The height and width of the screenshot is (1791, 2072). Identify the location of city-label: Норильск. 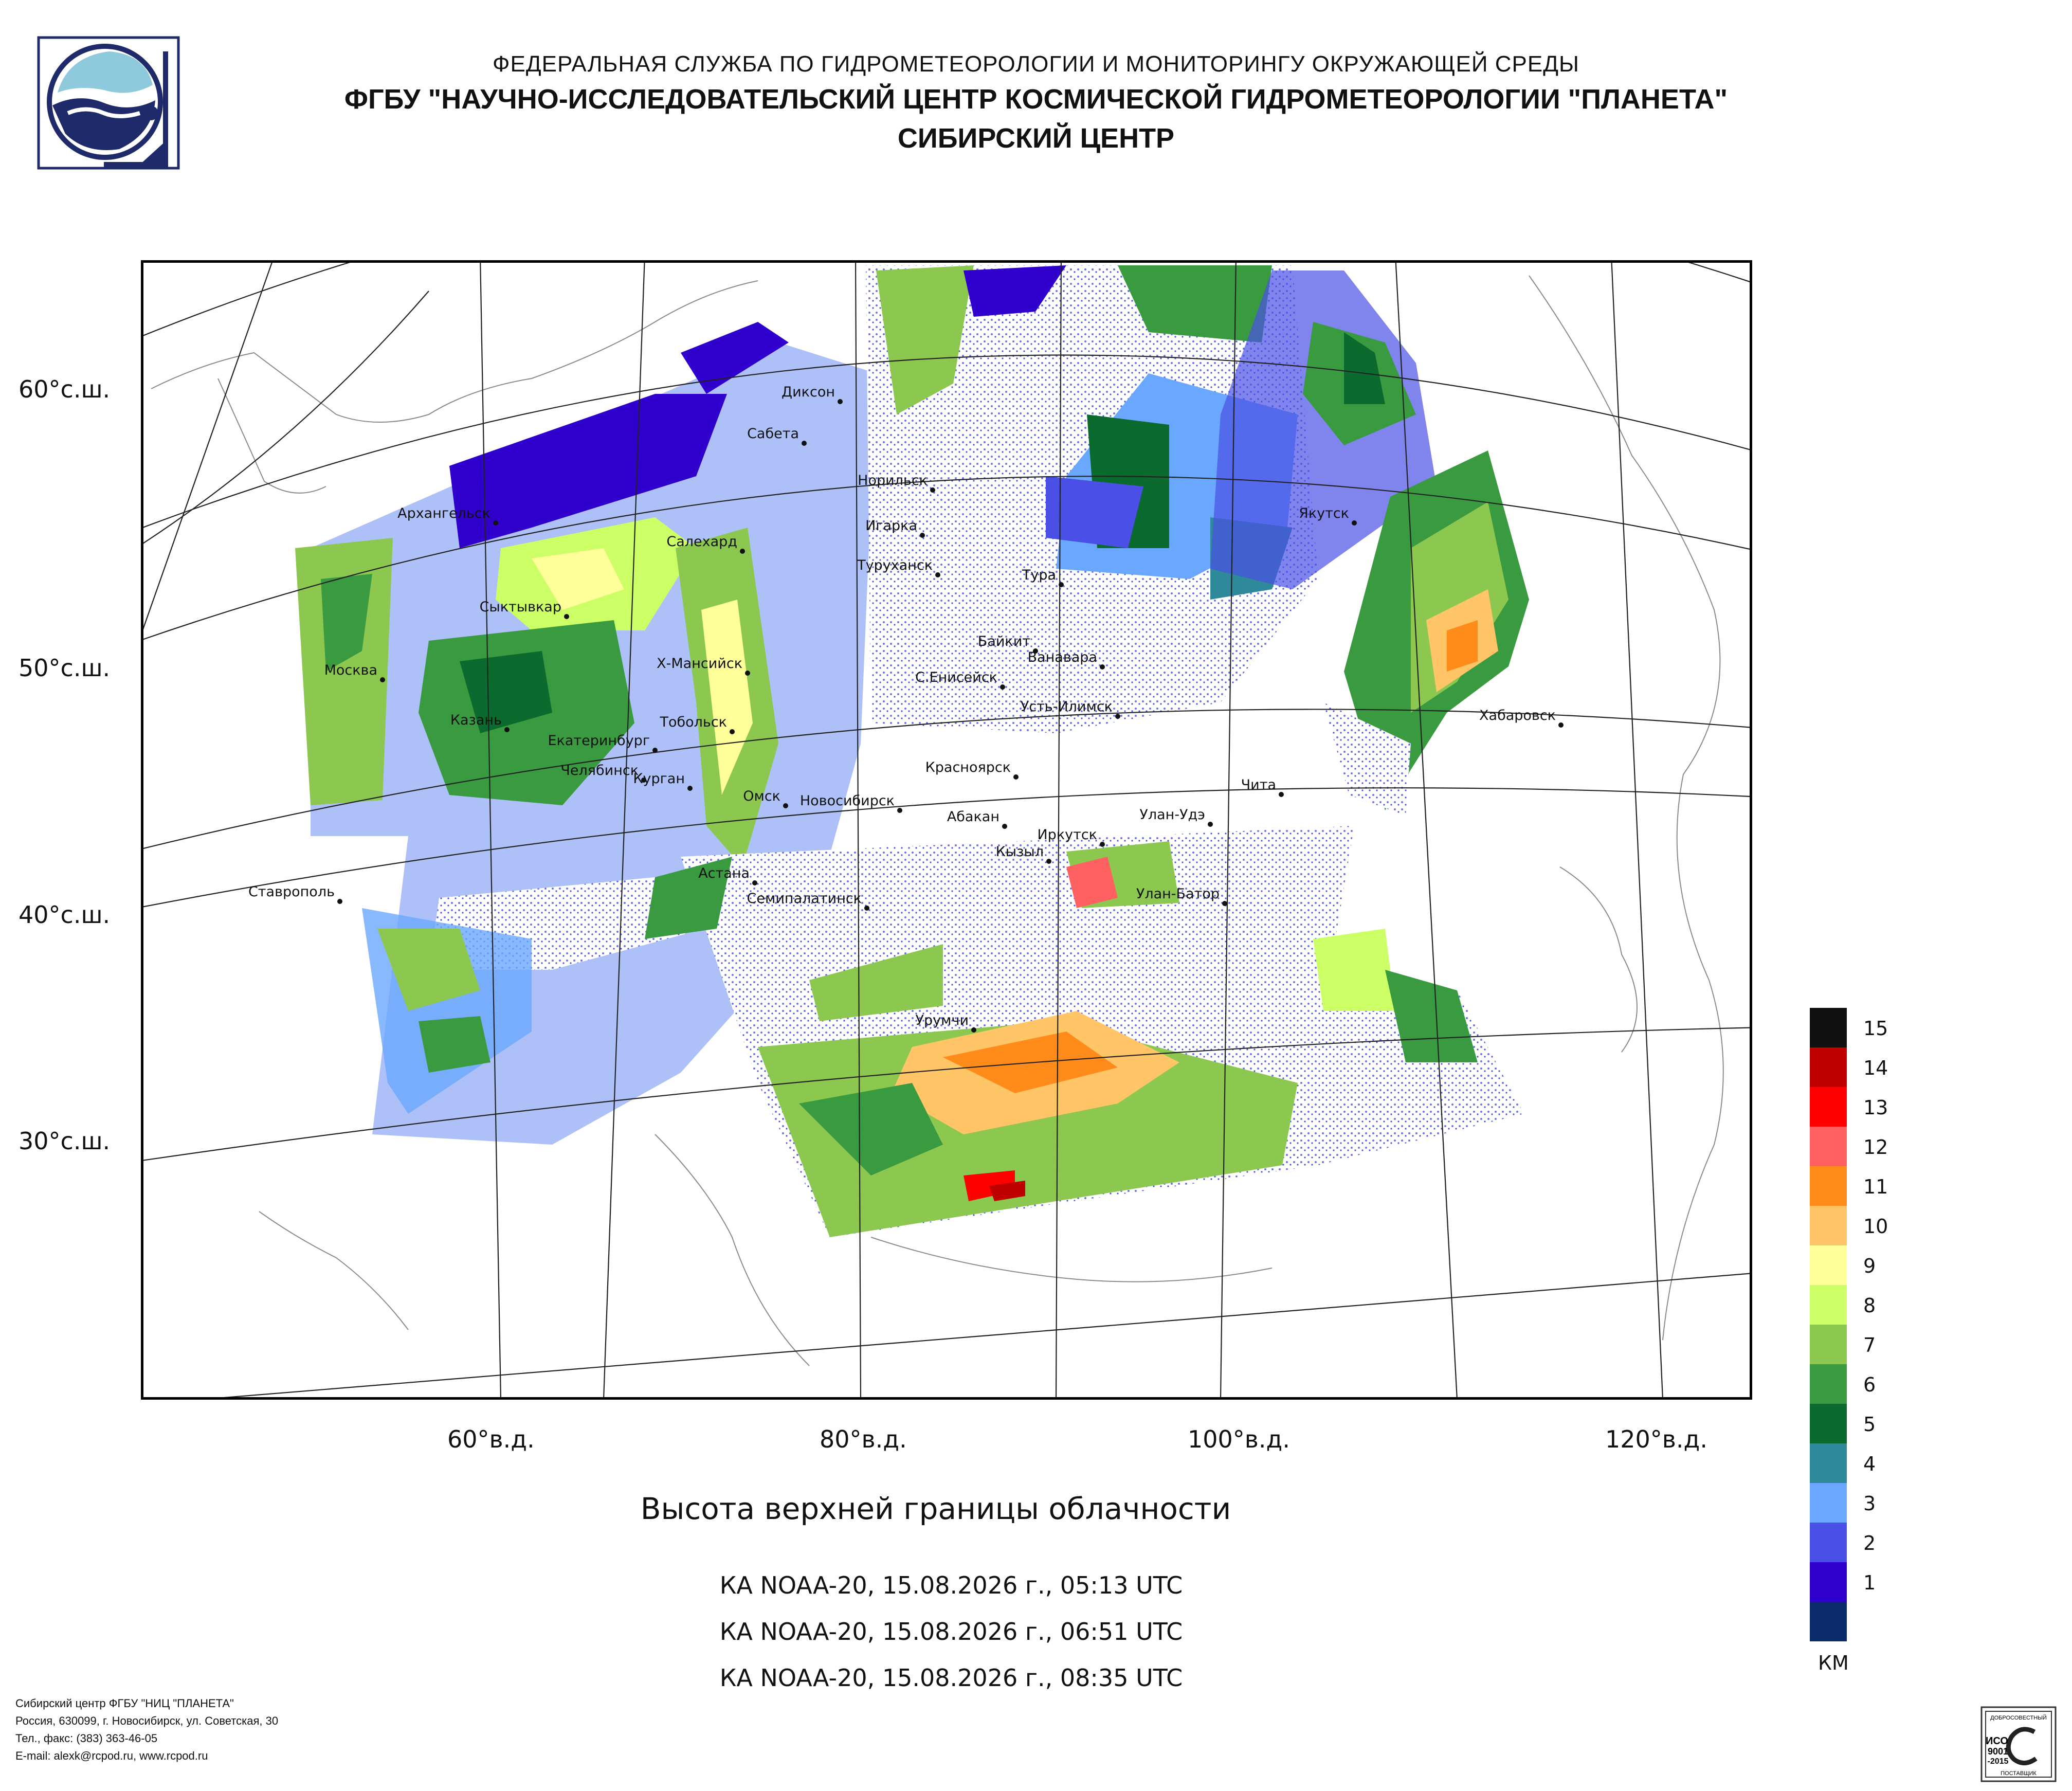
(893, 481).